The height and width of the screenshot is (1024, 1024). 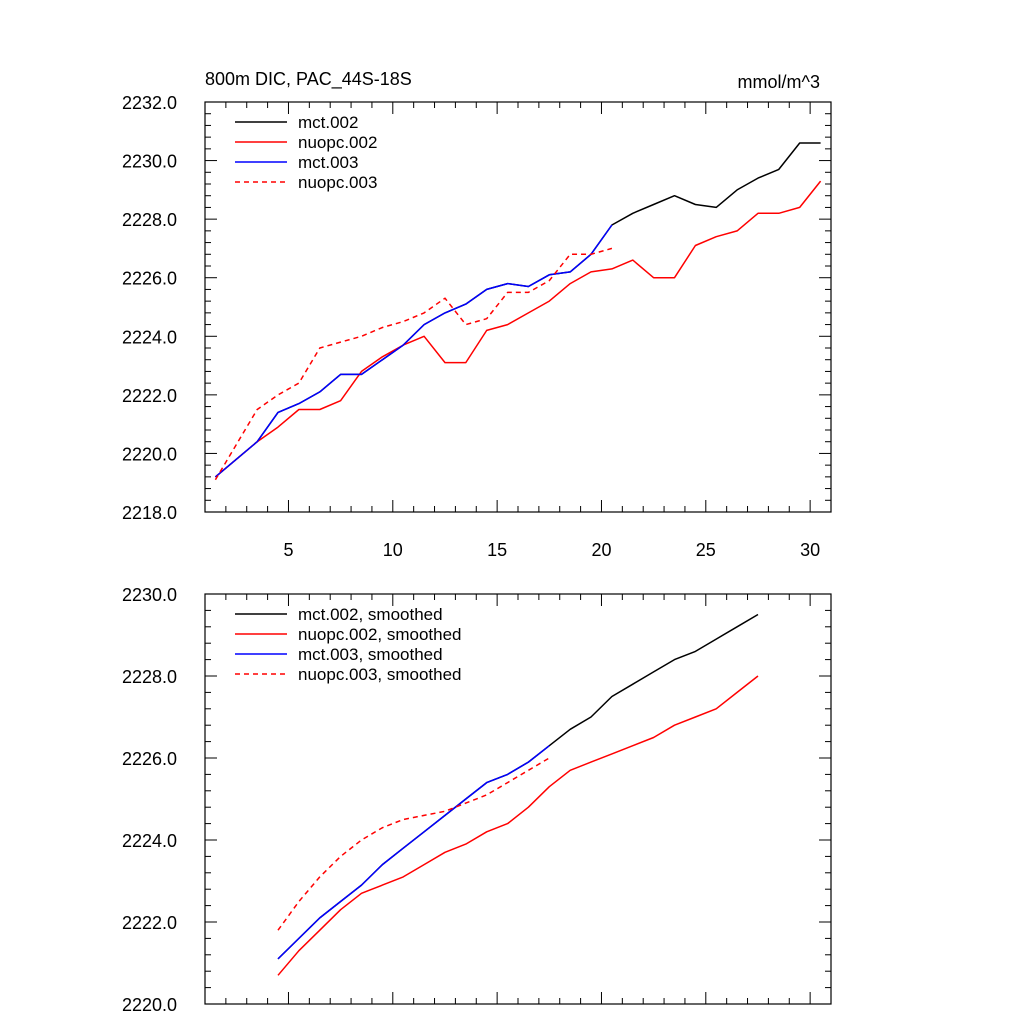 What do you see at coordinates (413, 844) in the screenshot?
I see `series-line-nuopc-003-smoothed` at bounding box center [413, 844].